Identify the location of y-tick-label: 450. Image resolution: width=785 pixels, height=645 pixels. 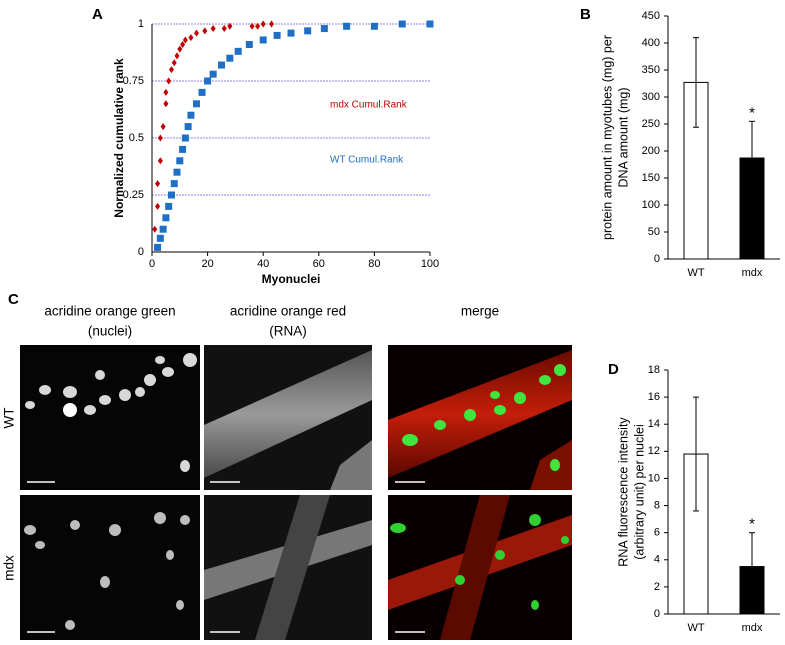
(651, 16).